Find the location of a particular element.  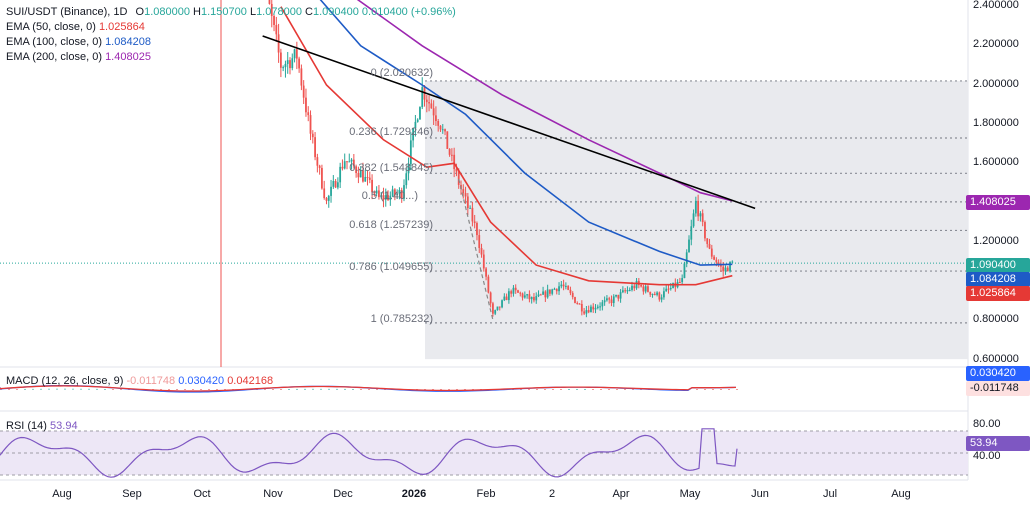

time-tick: Sep is located at coordinates (132, 494).